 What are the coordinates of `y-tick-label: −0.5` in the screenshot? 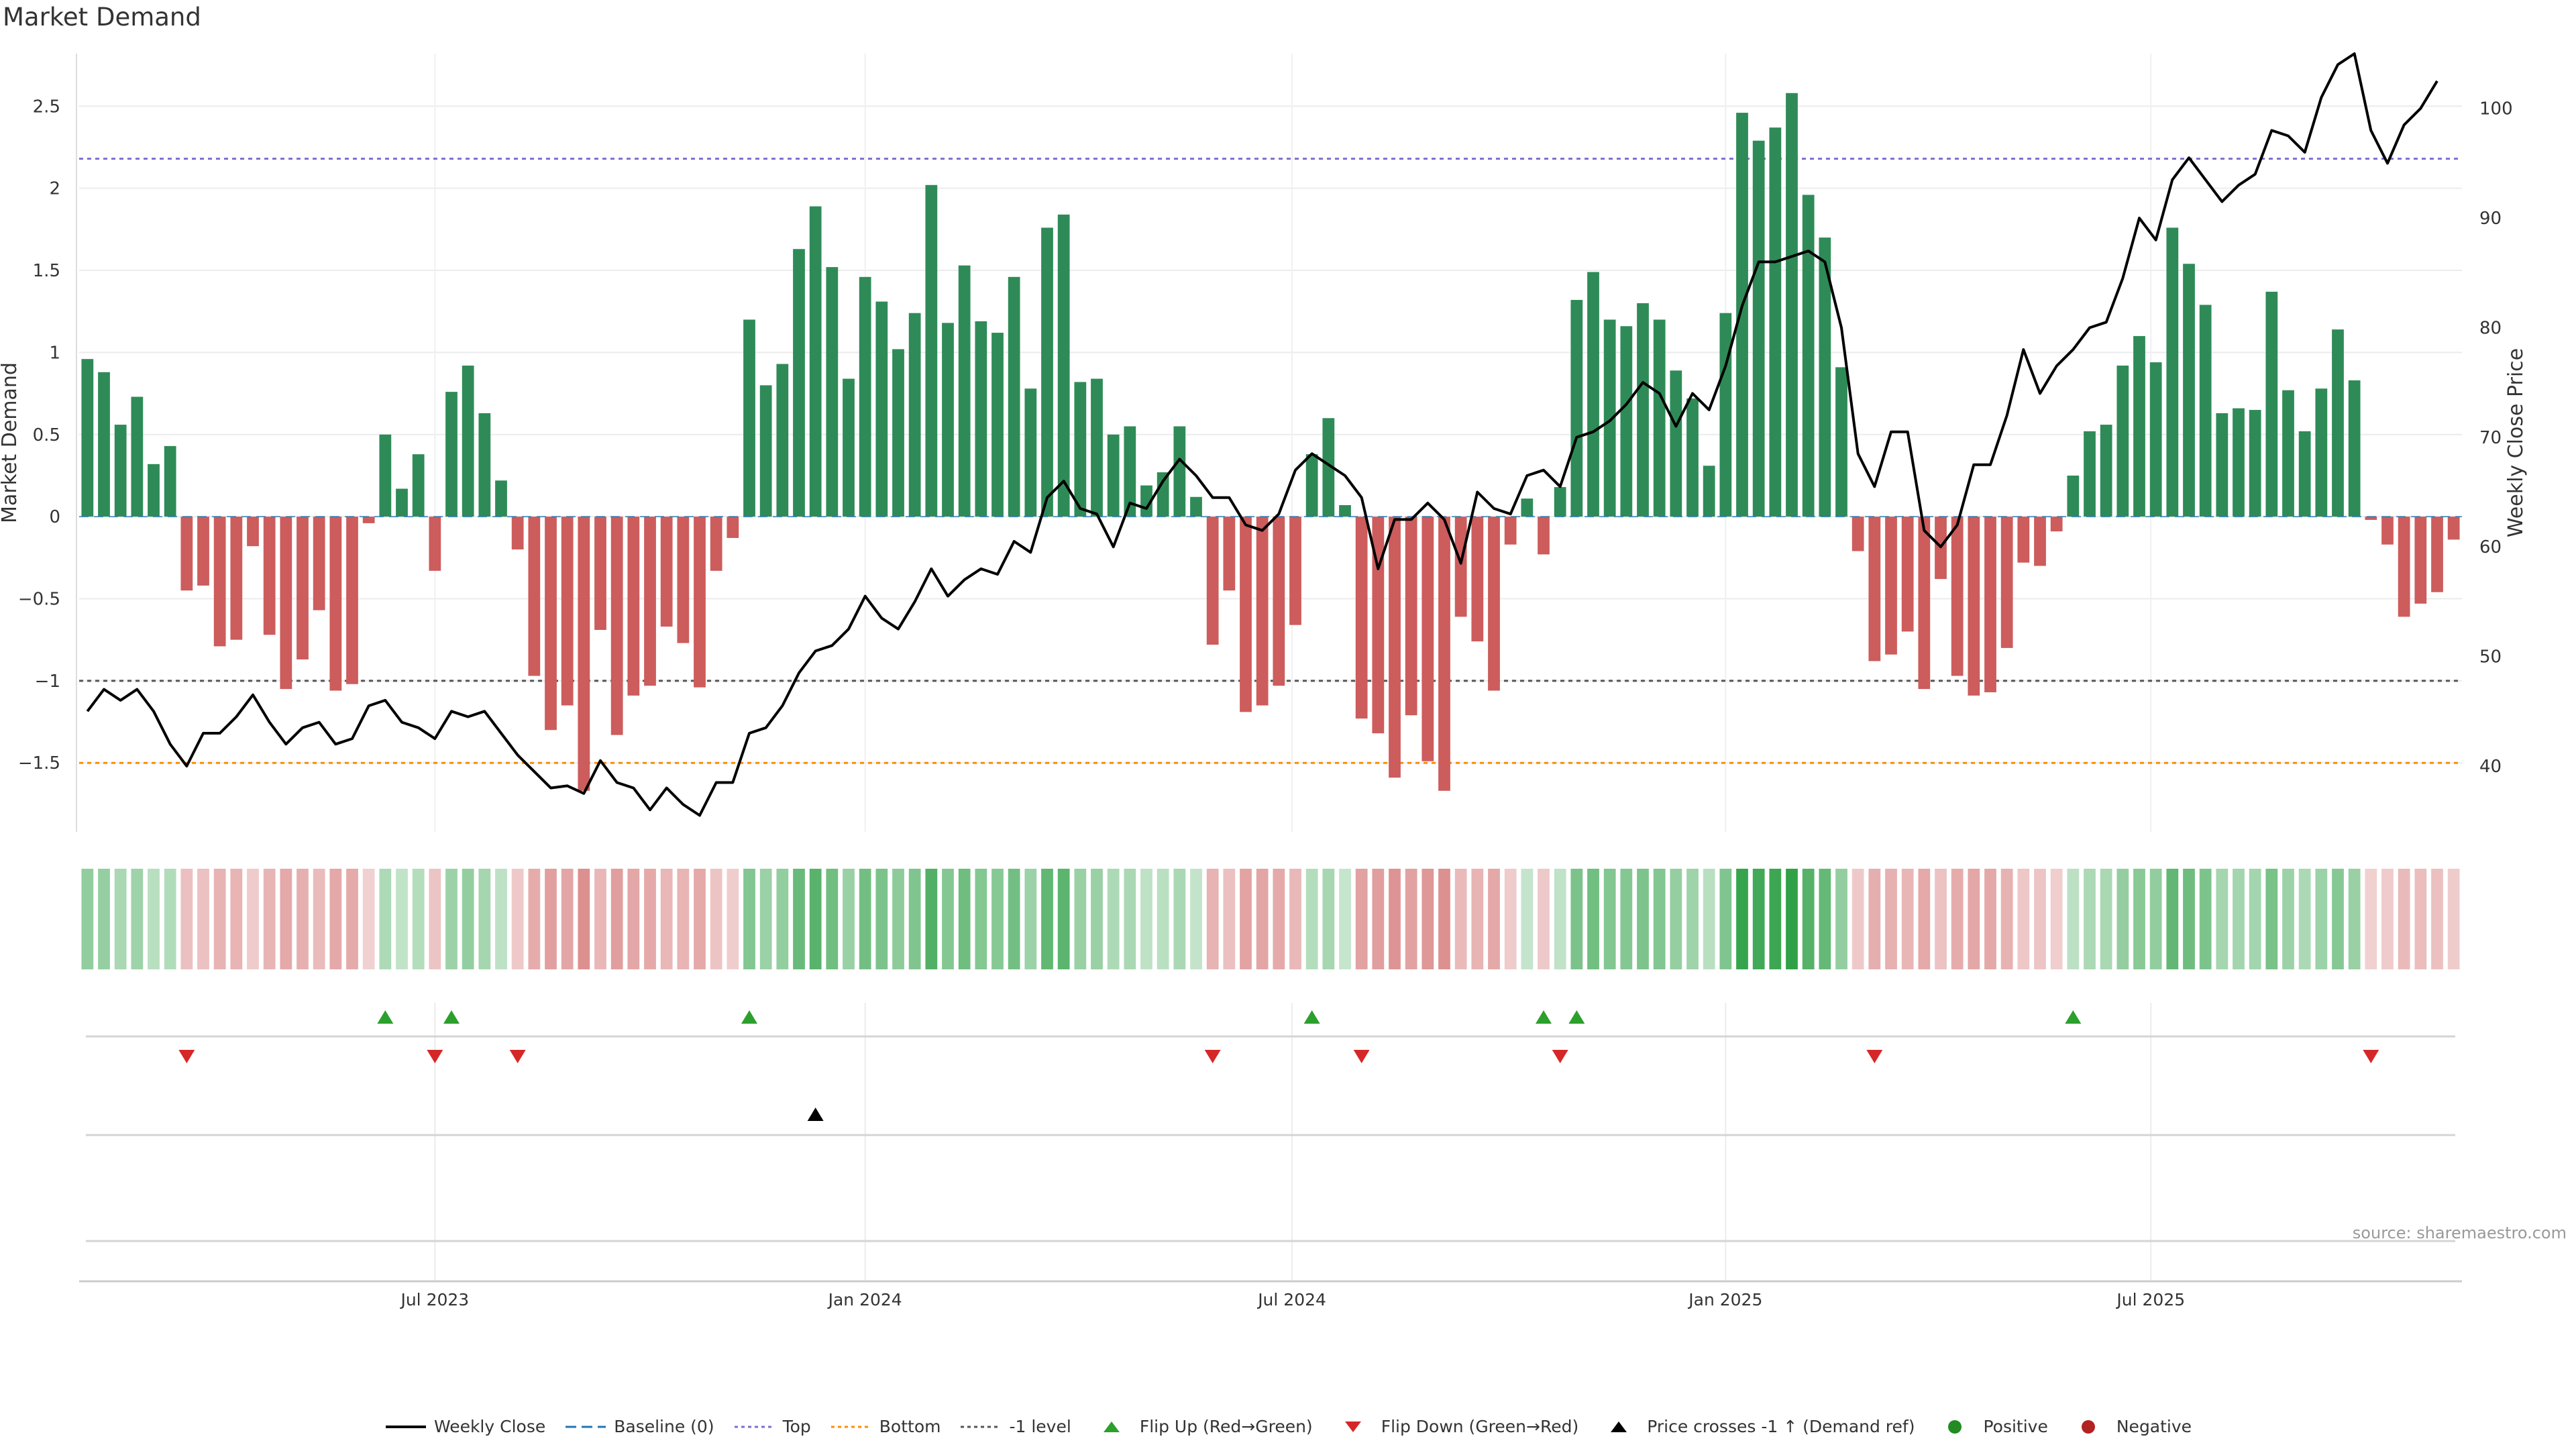 It's located at (39, 599).